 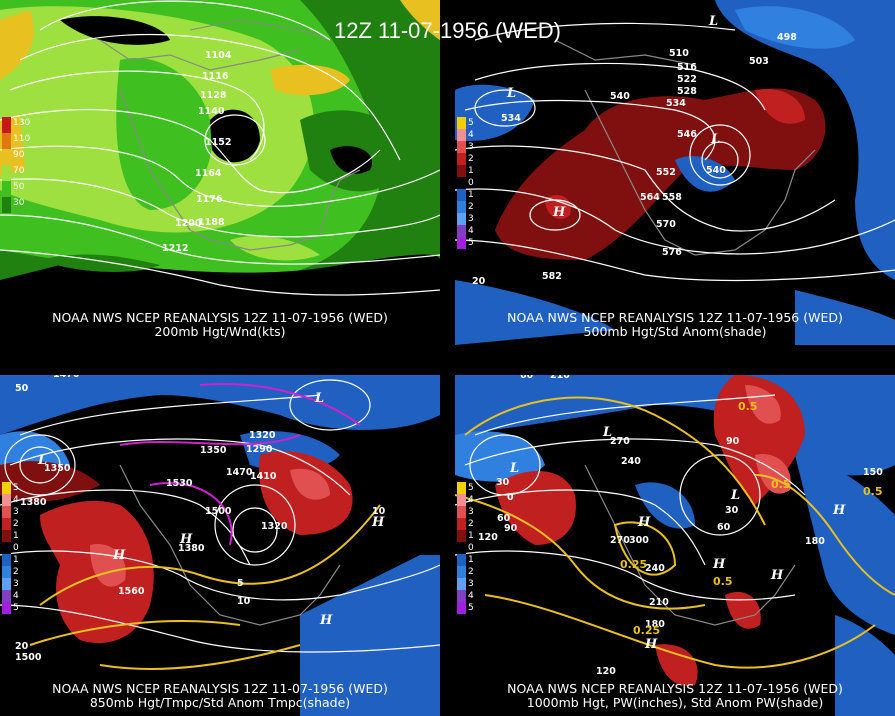 I want to click on contour-label: 60, so click(x=724, y=527).